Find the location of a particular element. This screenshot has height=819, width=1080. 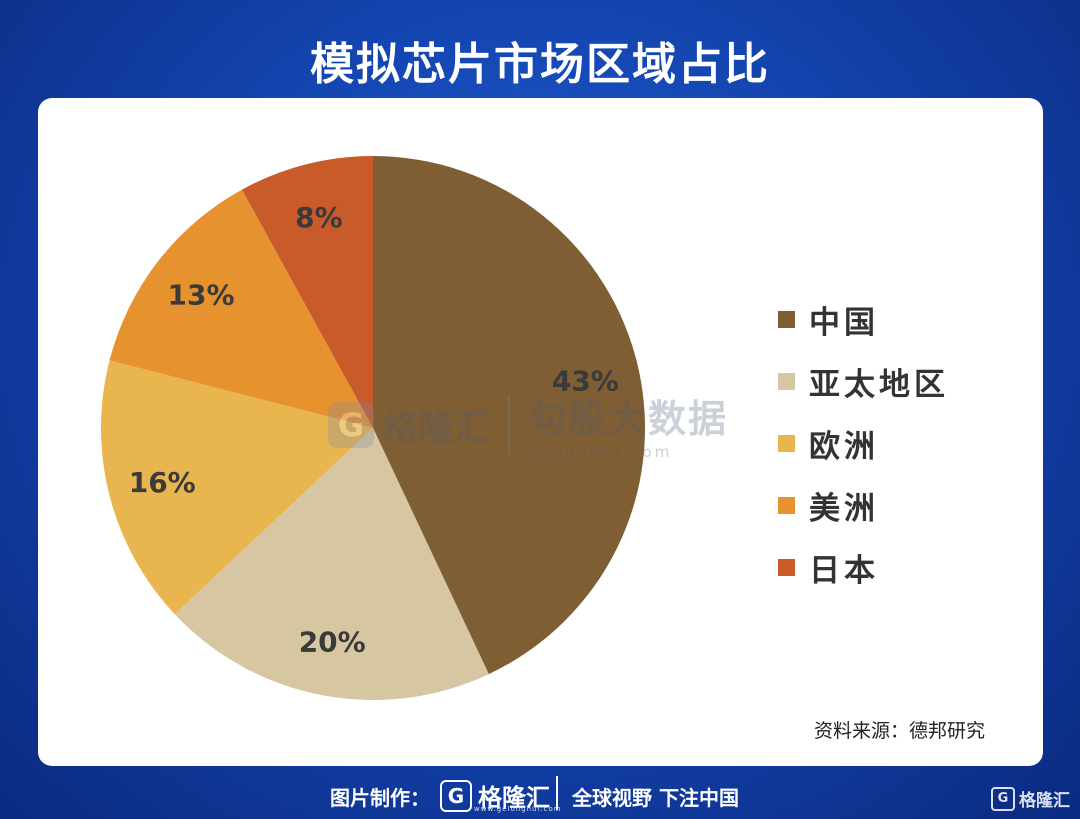

legend-item-europe: 欧洲 is located at coordinates (863, 443).